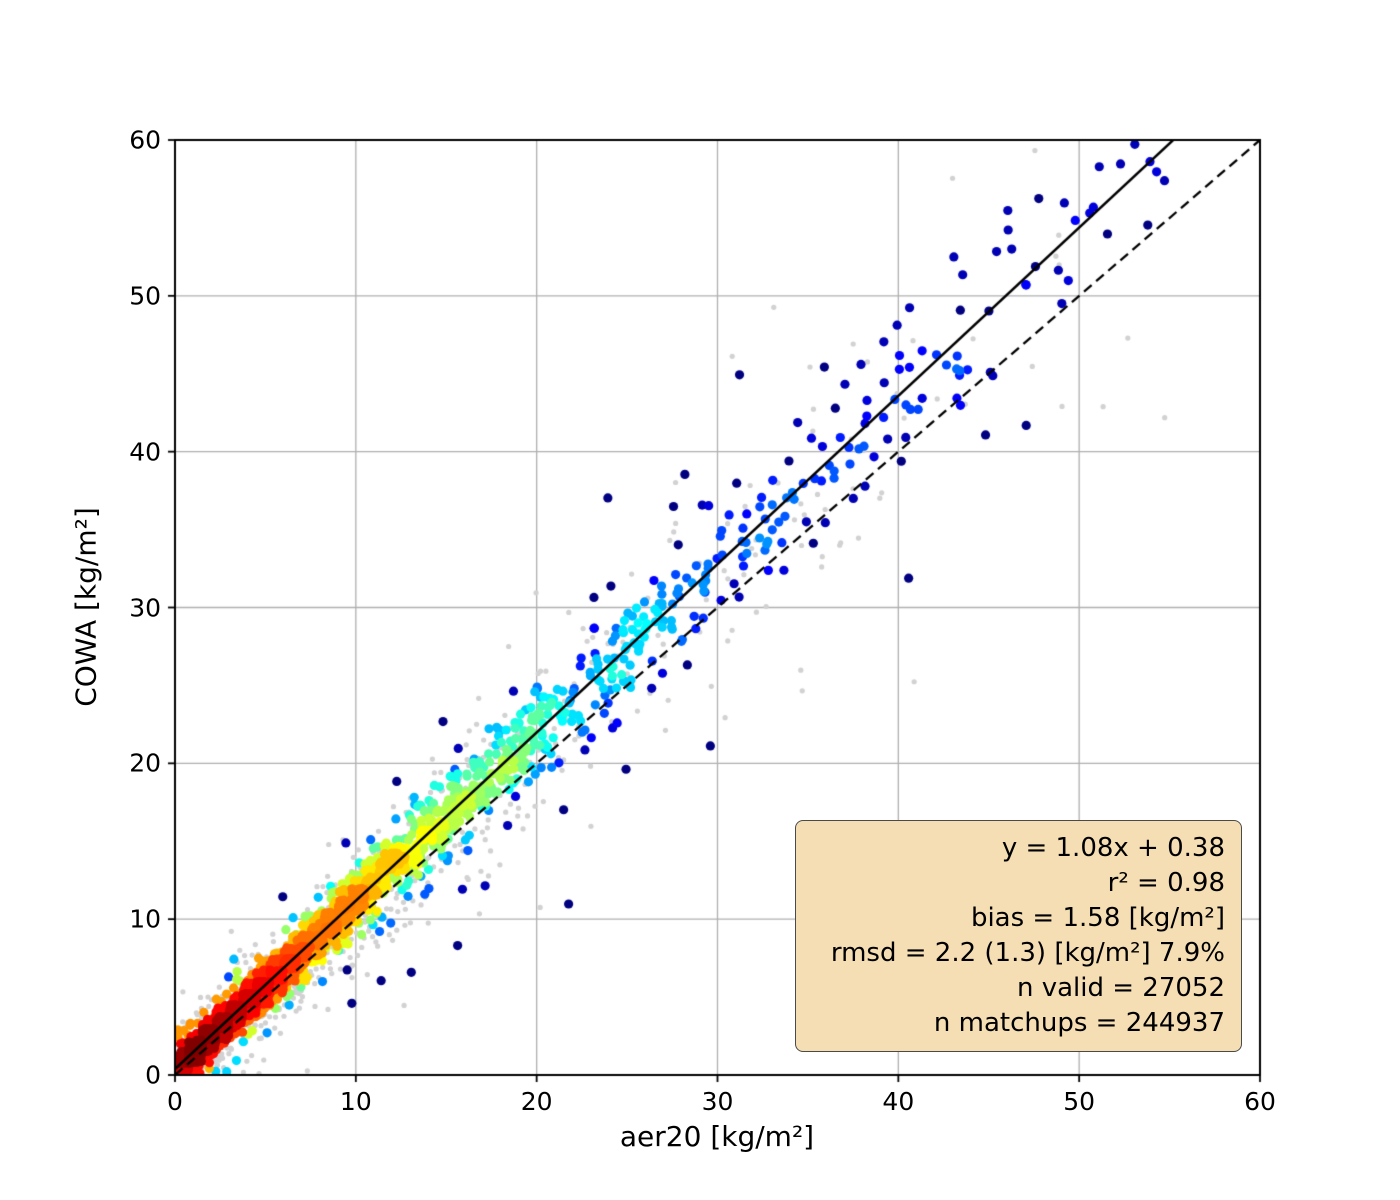 The image size is (1400, 1200). What do you see at coordinates (1120, 988) in the screenshot?
I see `stats-line-nvalid: n valid = 27052` at bounding box center [1120, 988].